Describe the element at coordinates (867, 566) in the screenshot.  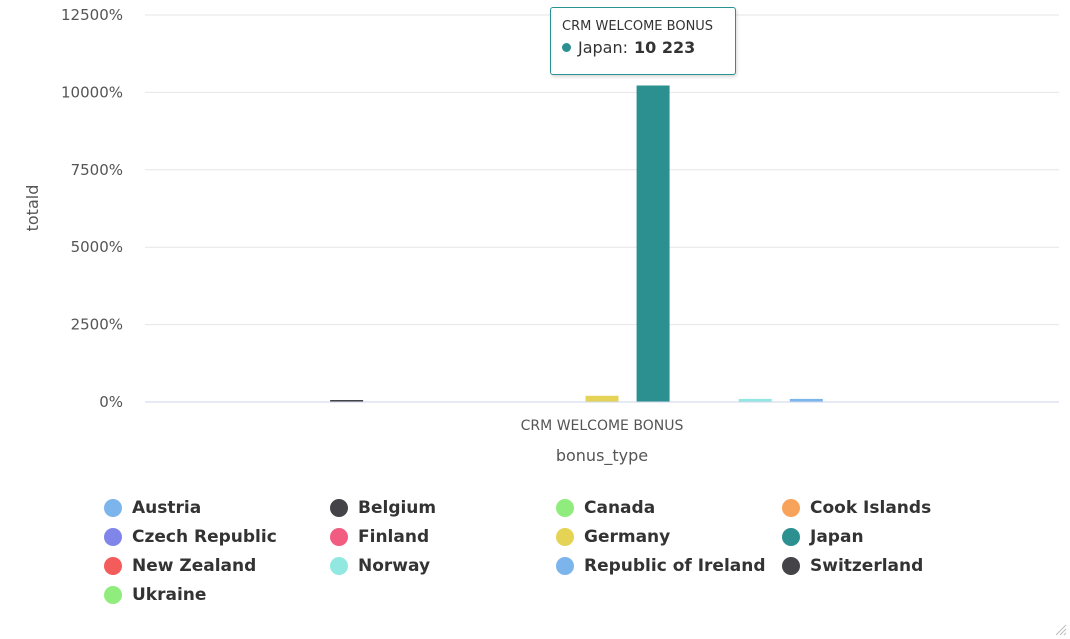
I see `legend-label: Switzerland` at that location.